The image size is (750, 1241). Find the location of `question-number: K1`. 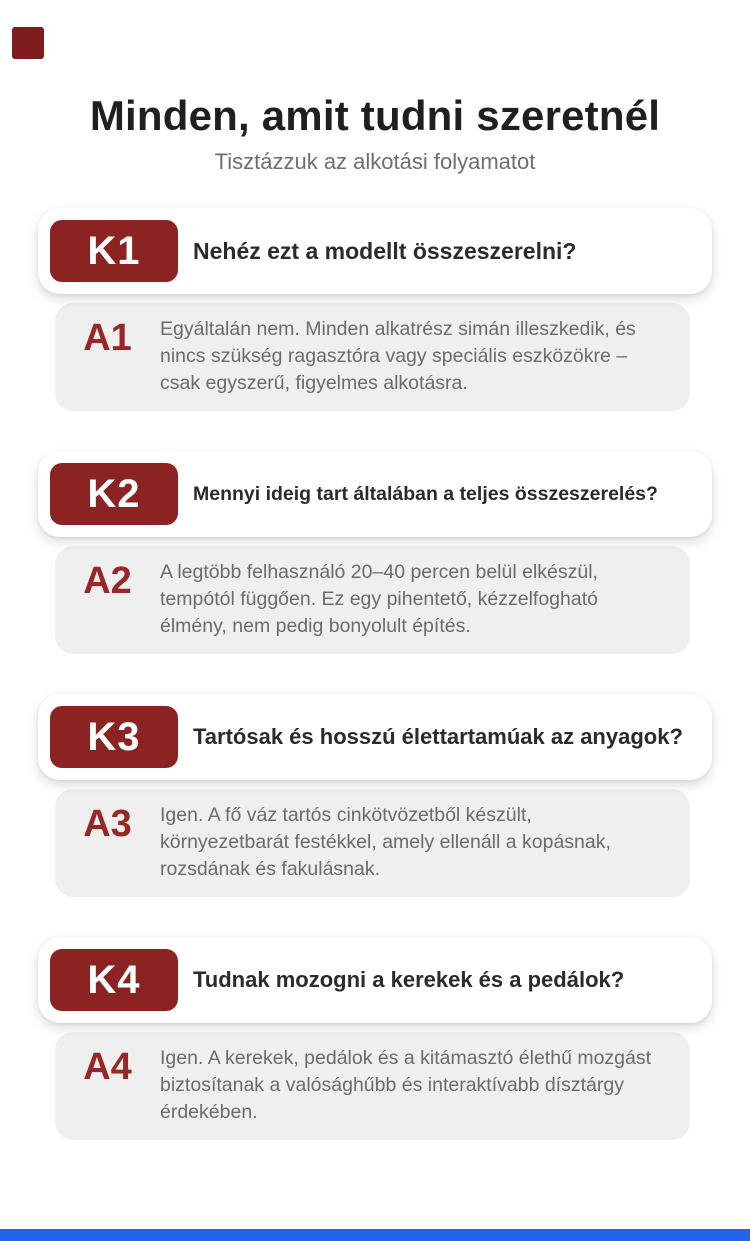

question-number: K1 is located at coordinates (114, 250).